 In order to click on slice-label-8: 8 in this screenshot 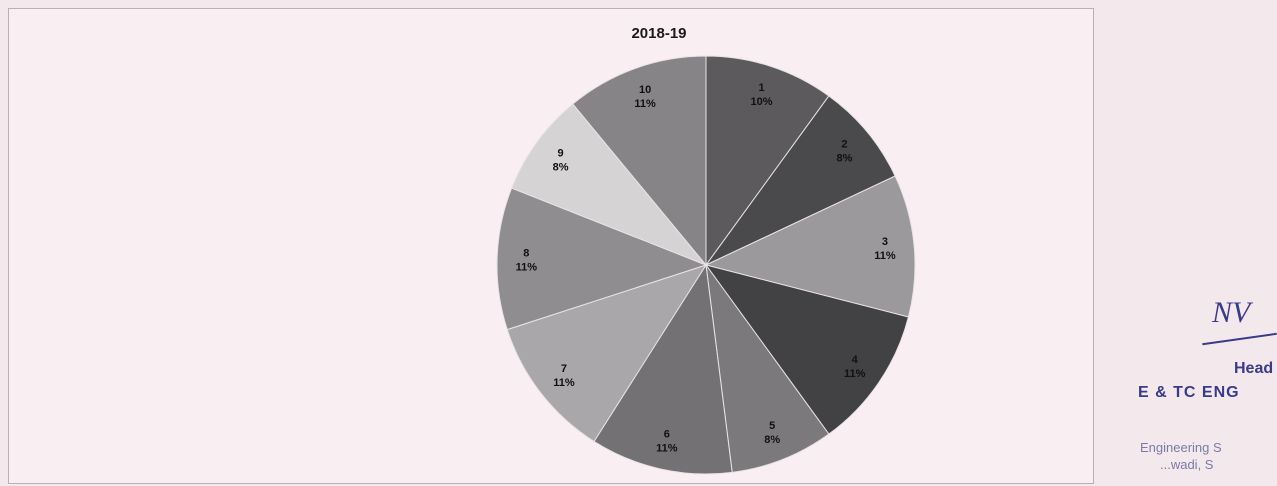, I will do `click(526, 253)`.